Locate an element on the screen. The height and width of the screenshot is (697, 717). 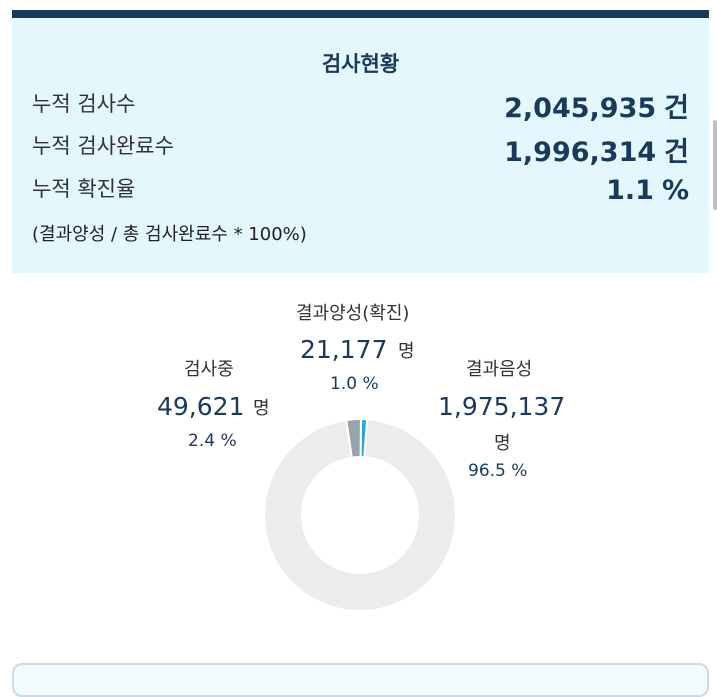
positive-slice-label: 결과양성(확진) is located at coordinates (353, 313).